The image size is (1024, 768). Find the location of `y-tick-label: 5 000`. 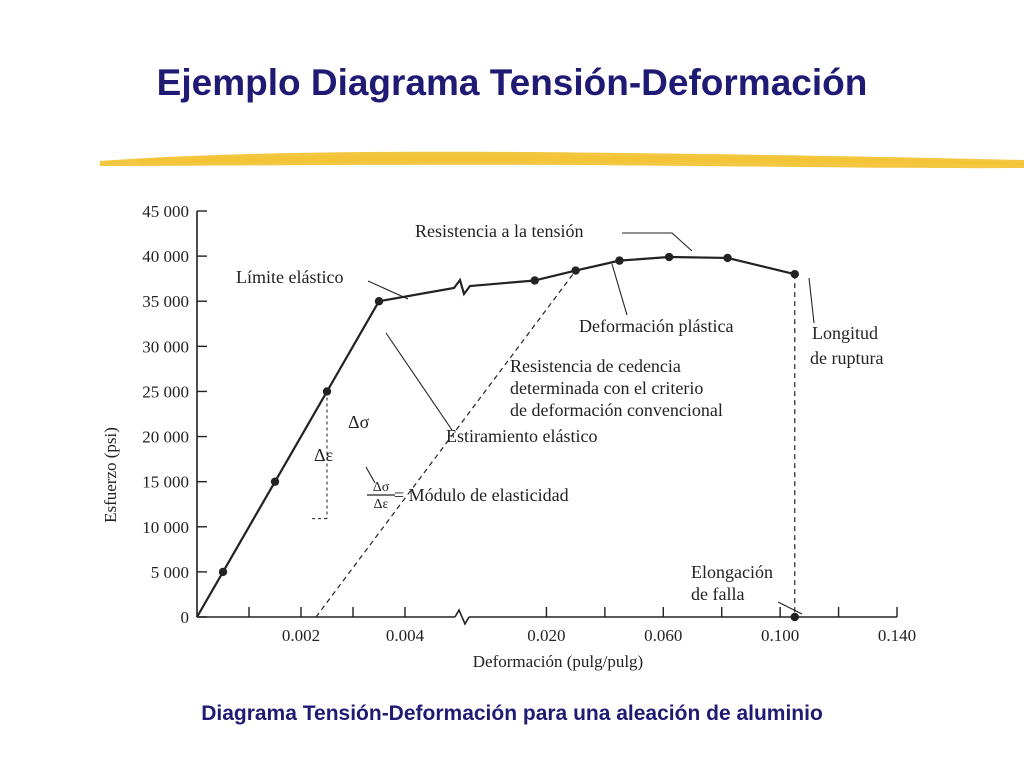

y-tick-label: 5 000 is located at coordinates (170, 572).